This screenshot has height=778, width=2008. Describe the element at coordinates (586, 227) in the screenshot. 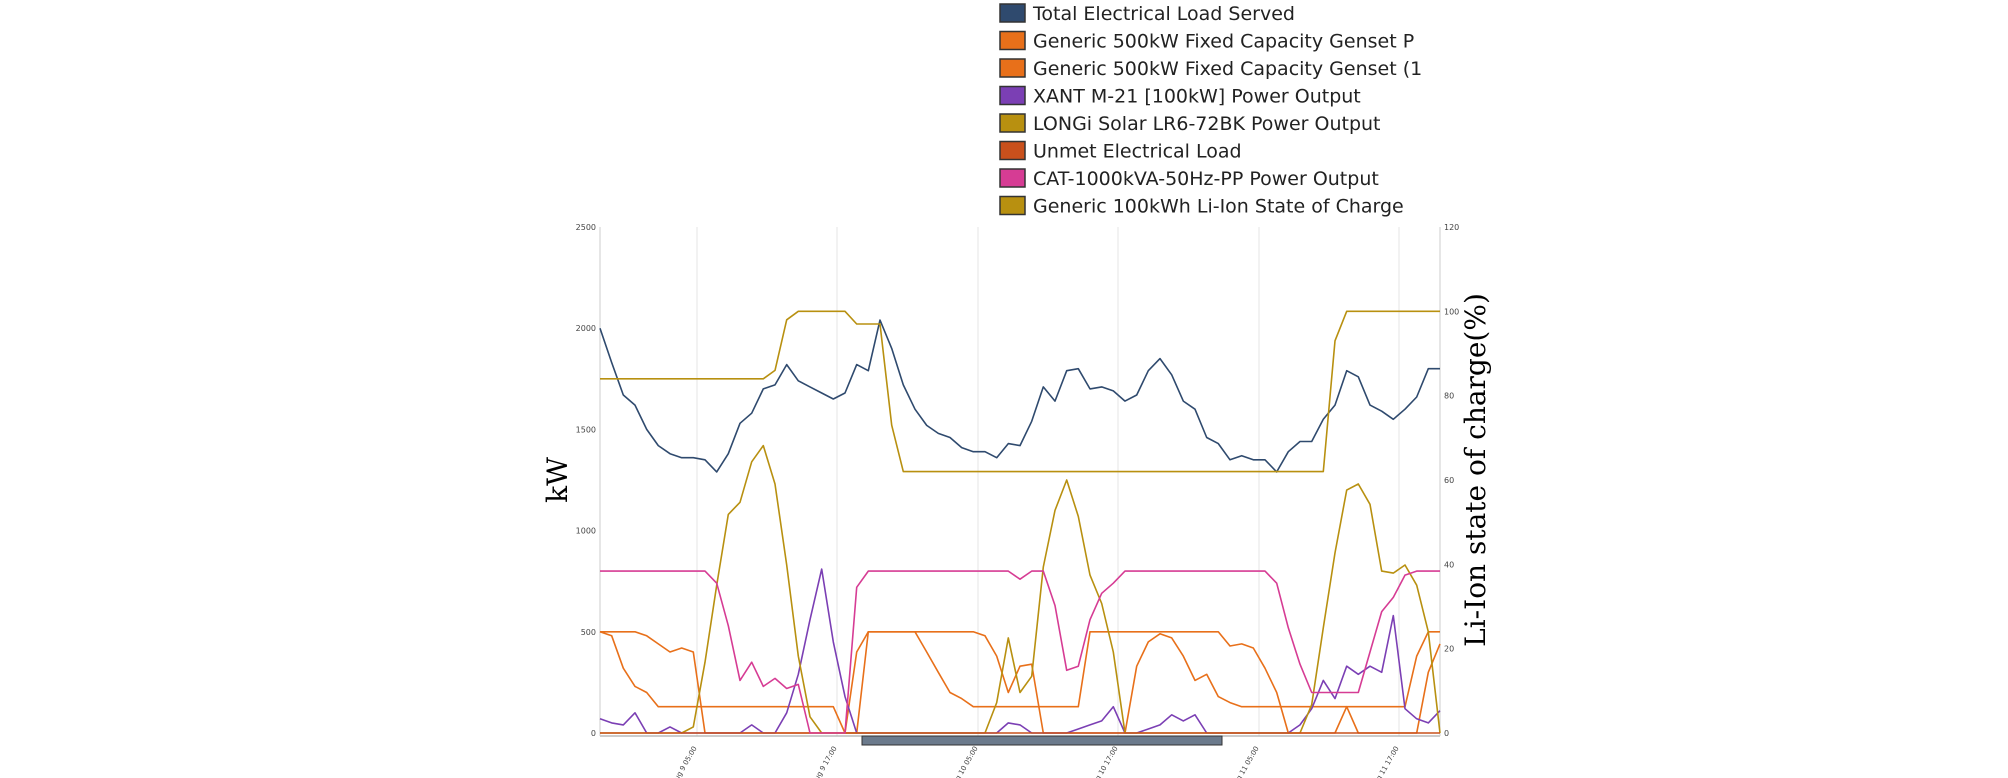

I see `y-tick-label: 2500` at that location.